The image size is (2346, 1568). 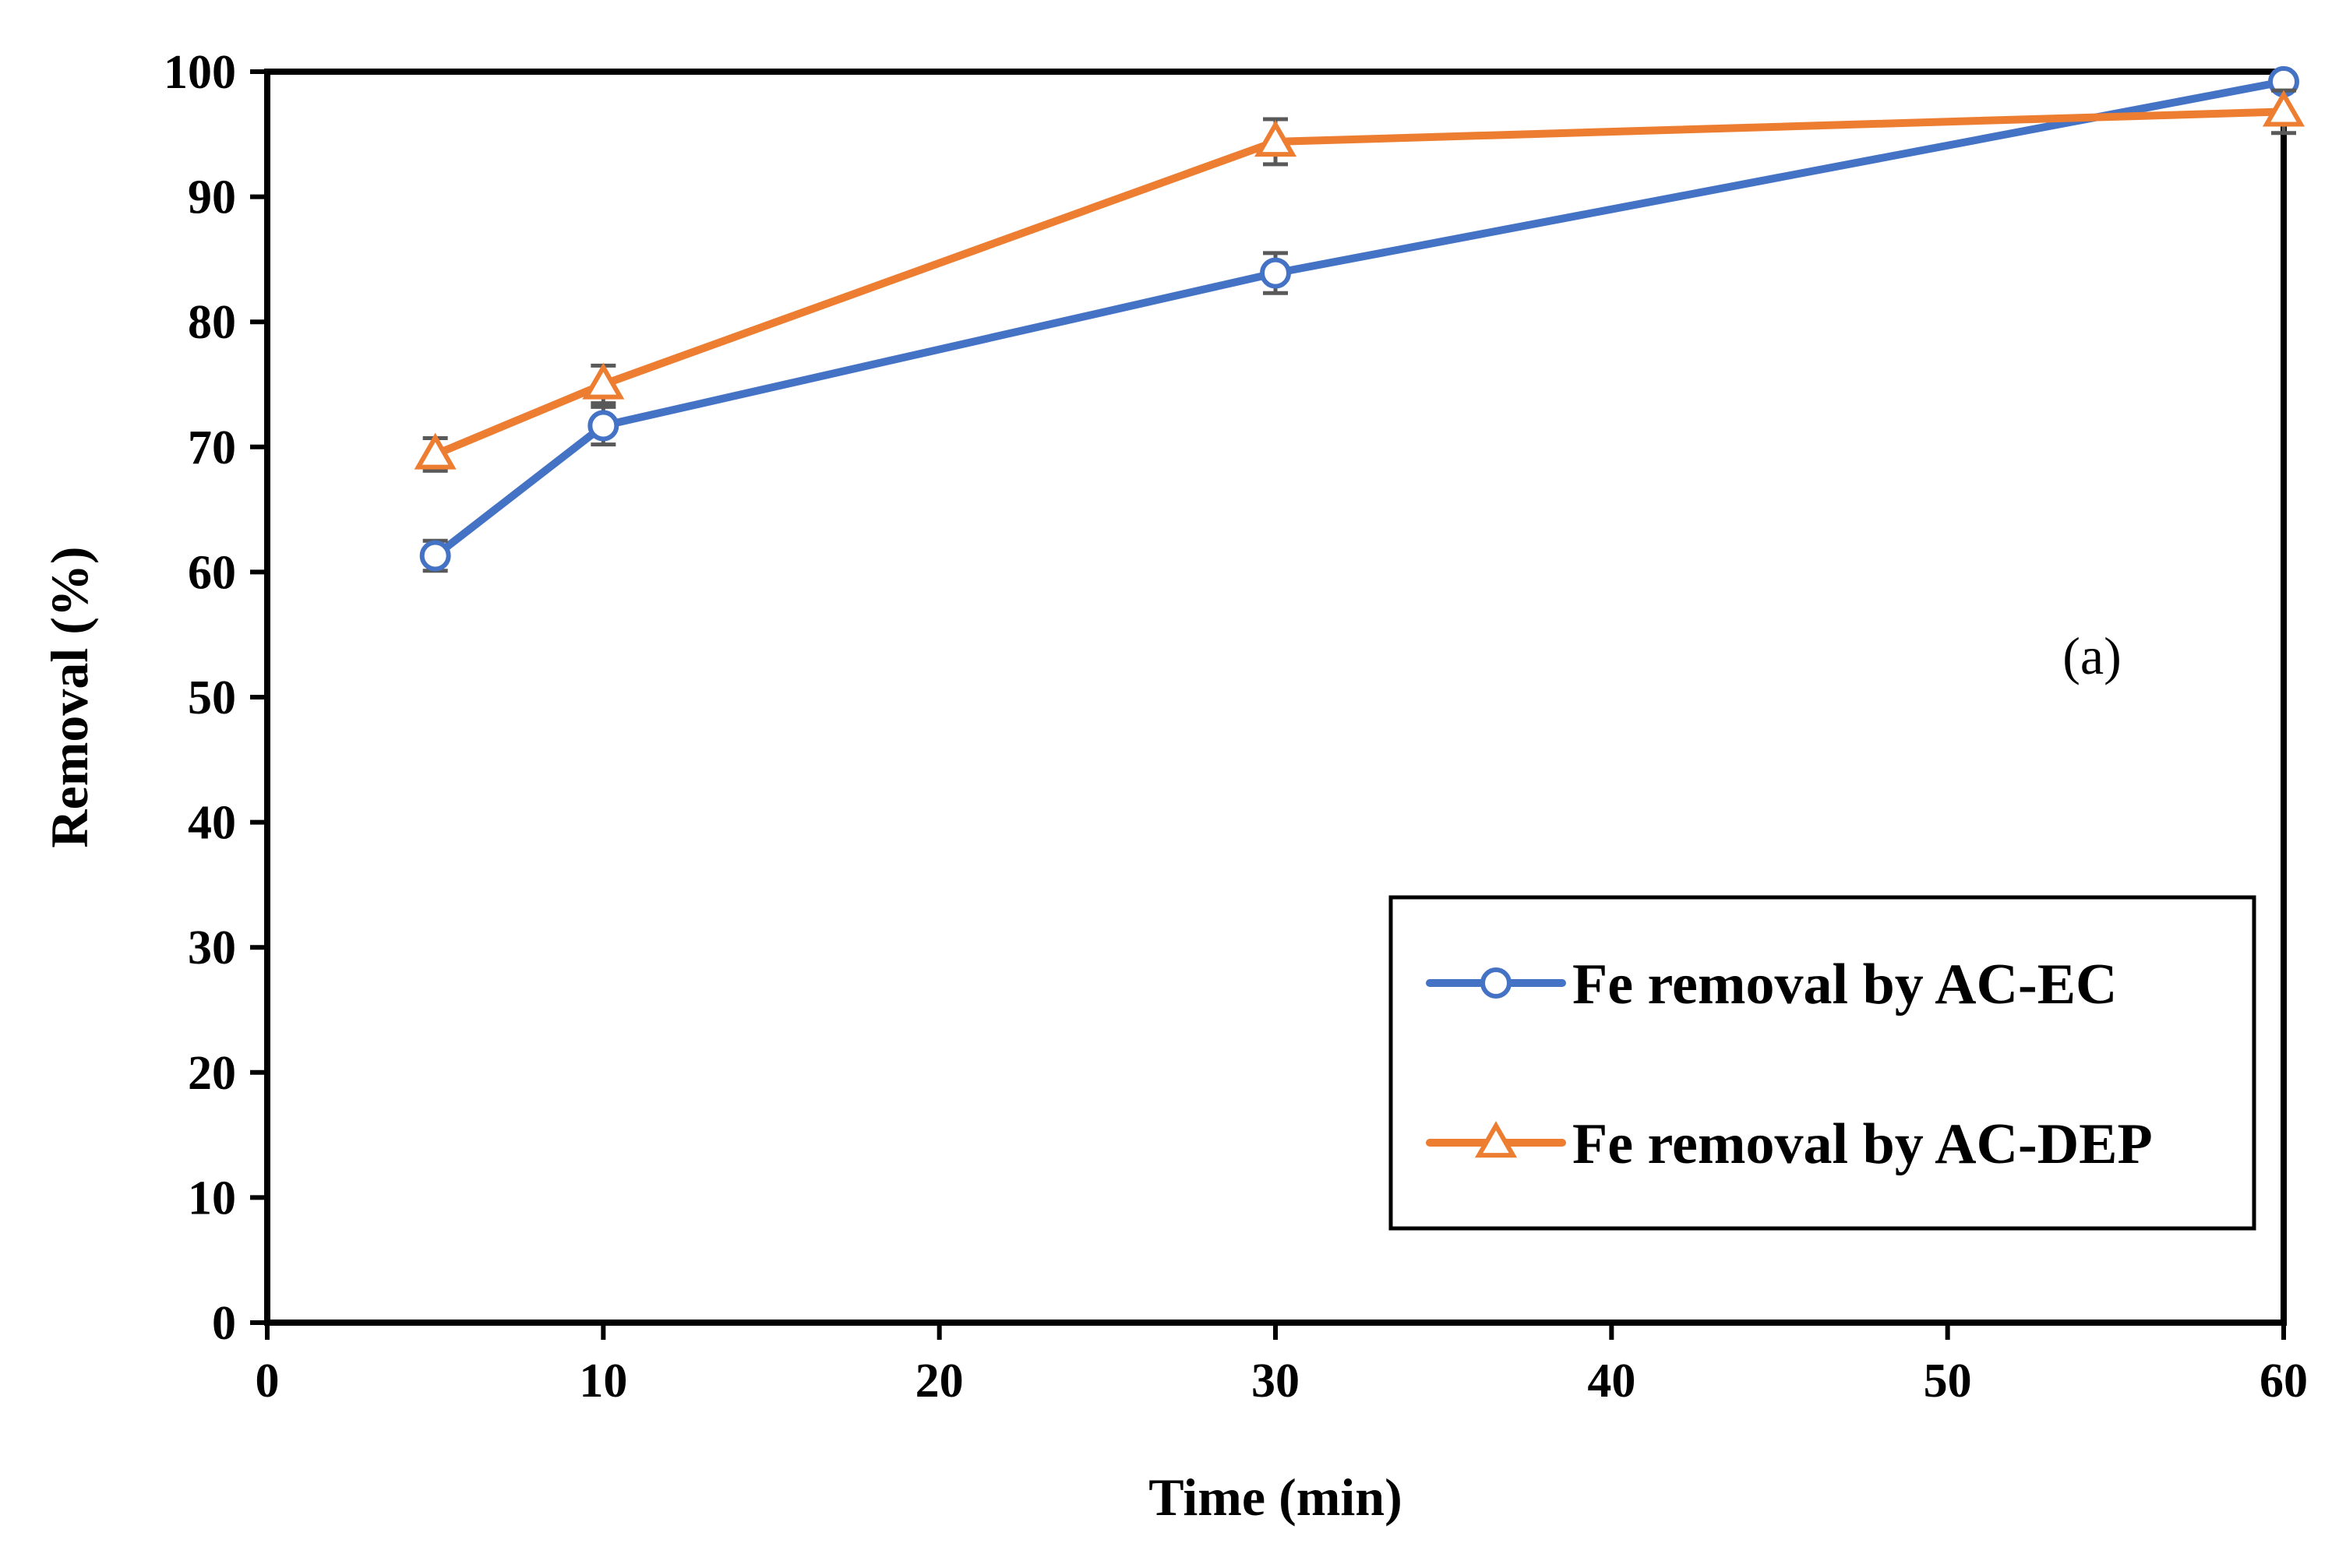 I want to click on legend-entry-1: Fe removal by AC-EC, so click(x=1772, y=985).